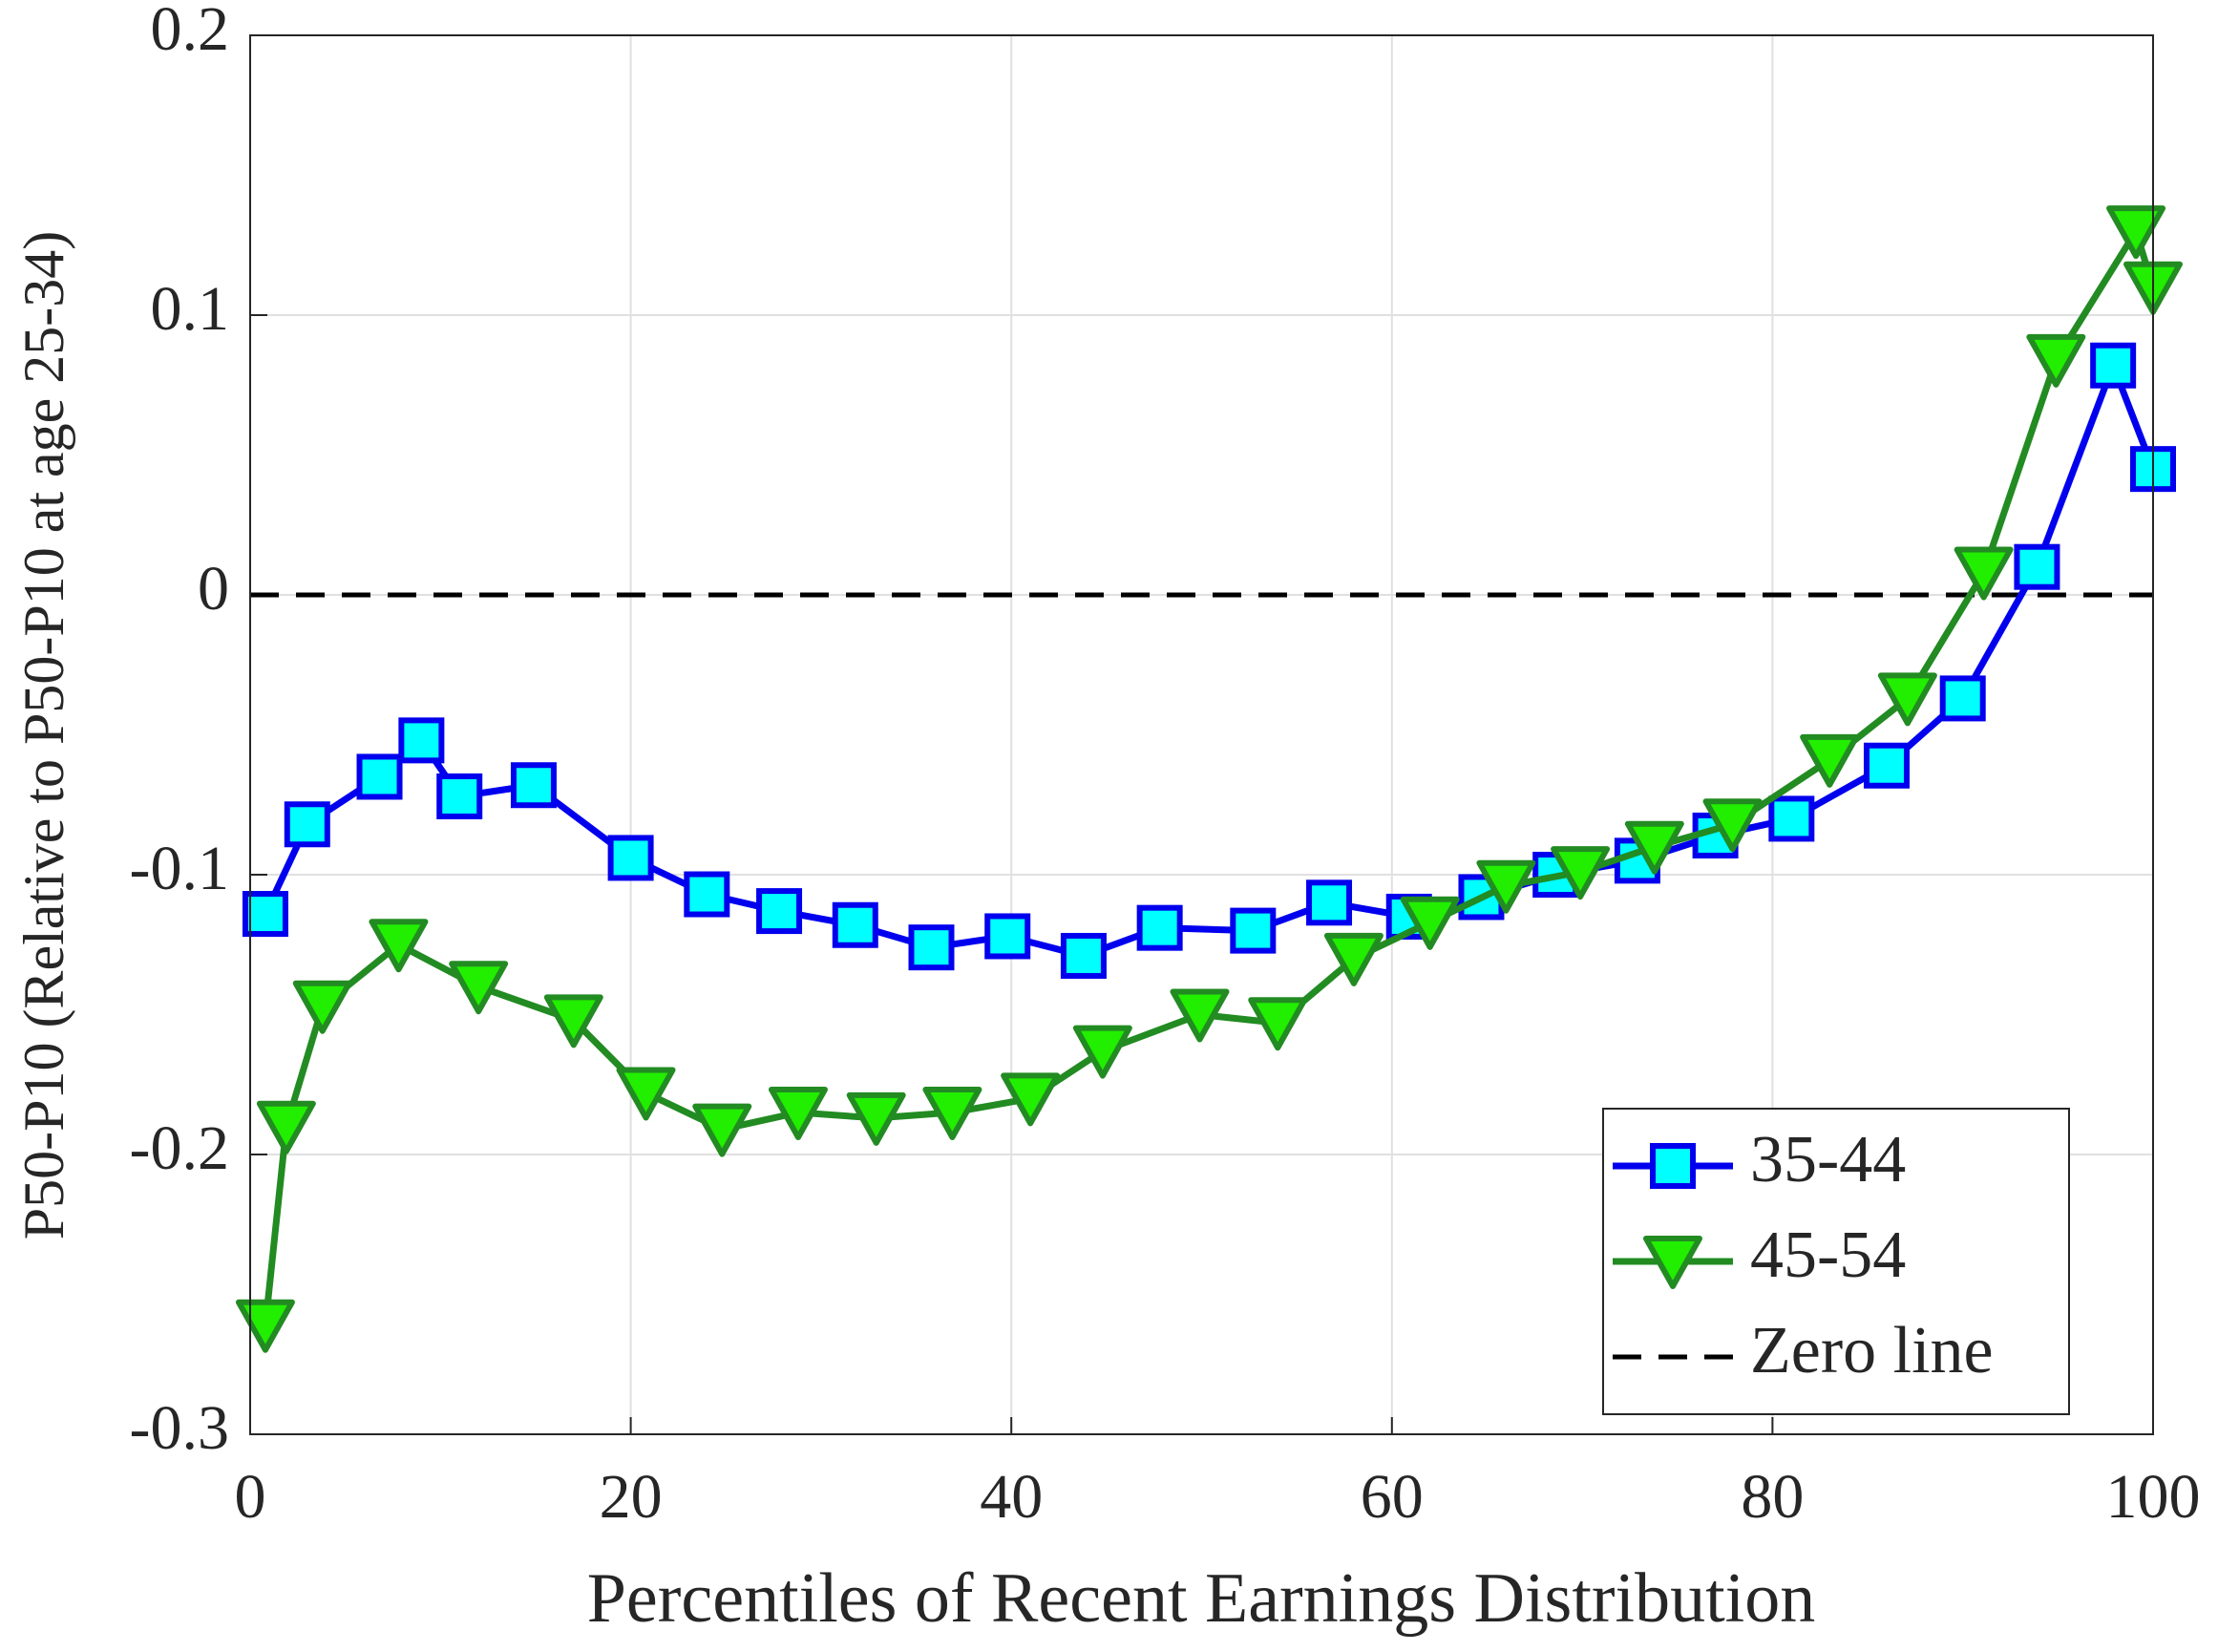  What do you see at coordinates (1828, 1160) in the screenshot?
I see `legend-label: 35-44` at bounding box center [1828, 1160].